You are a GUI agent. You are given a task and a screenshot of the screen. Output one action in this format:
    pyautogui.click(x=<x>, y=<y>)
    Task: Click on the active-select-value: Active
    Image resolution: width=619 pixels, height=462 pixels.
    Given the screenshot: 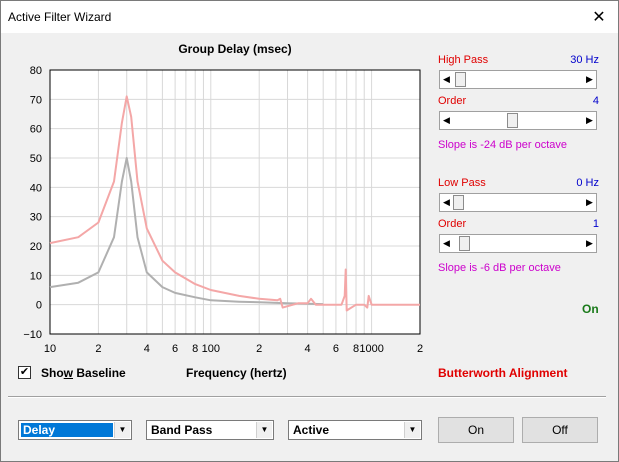 What is the action you would take?
    pyautogui.click(x=311, y=430)
    